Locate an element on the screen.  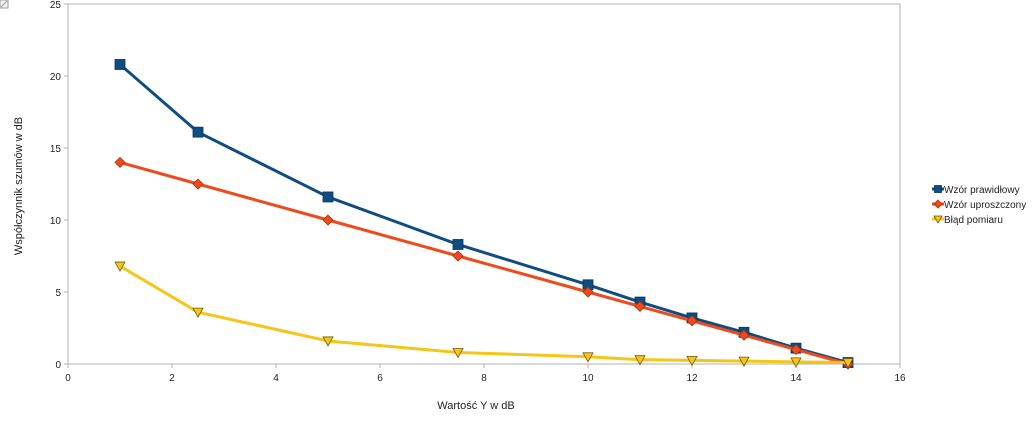
x-tick-label: 14 is located at coordinates (796, 378).